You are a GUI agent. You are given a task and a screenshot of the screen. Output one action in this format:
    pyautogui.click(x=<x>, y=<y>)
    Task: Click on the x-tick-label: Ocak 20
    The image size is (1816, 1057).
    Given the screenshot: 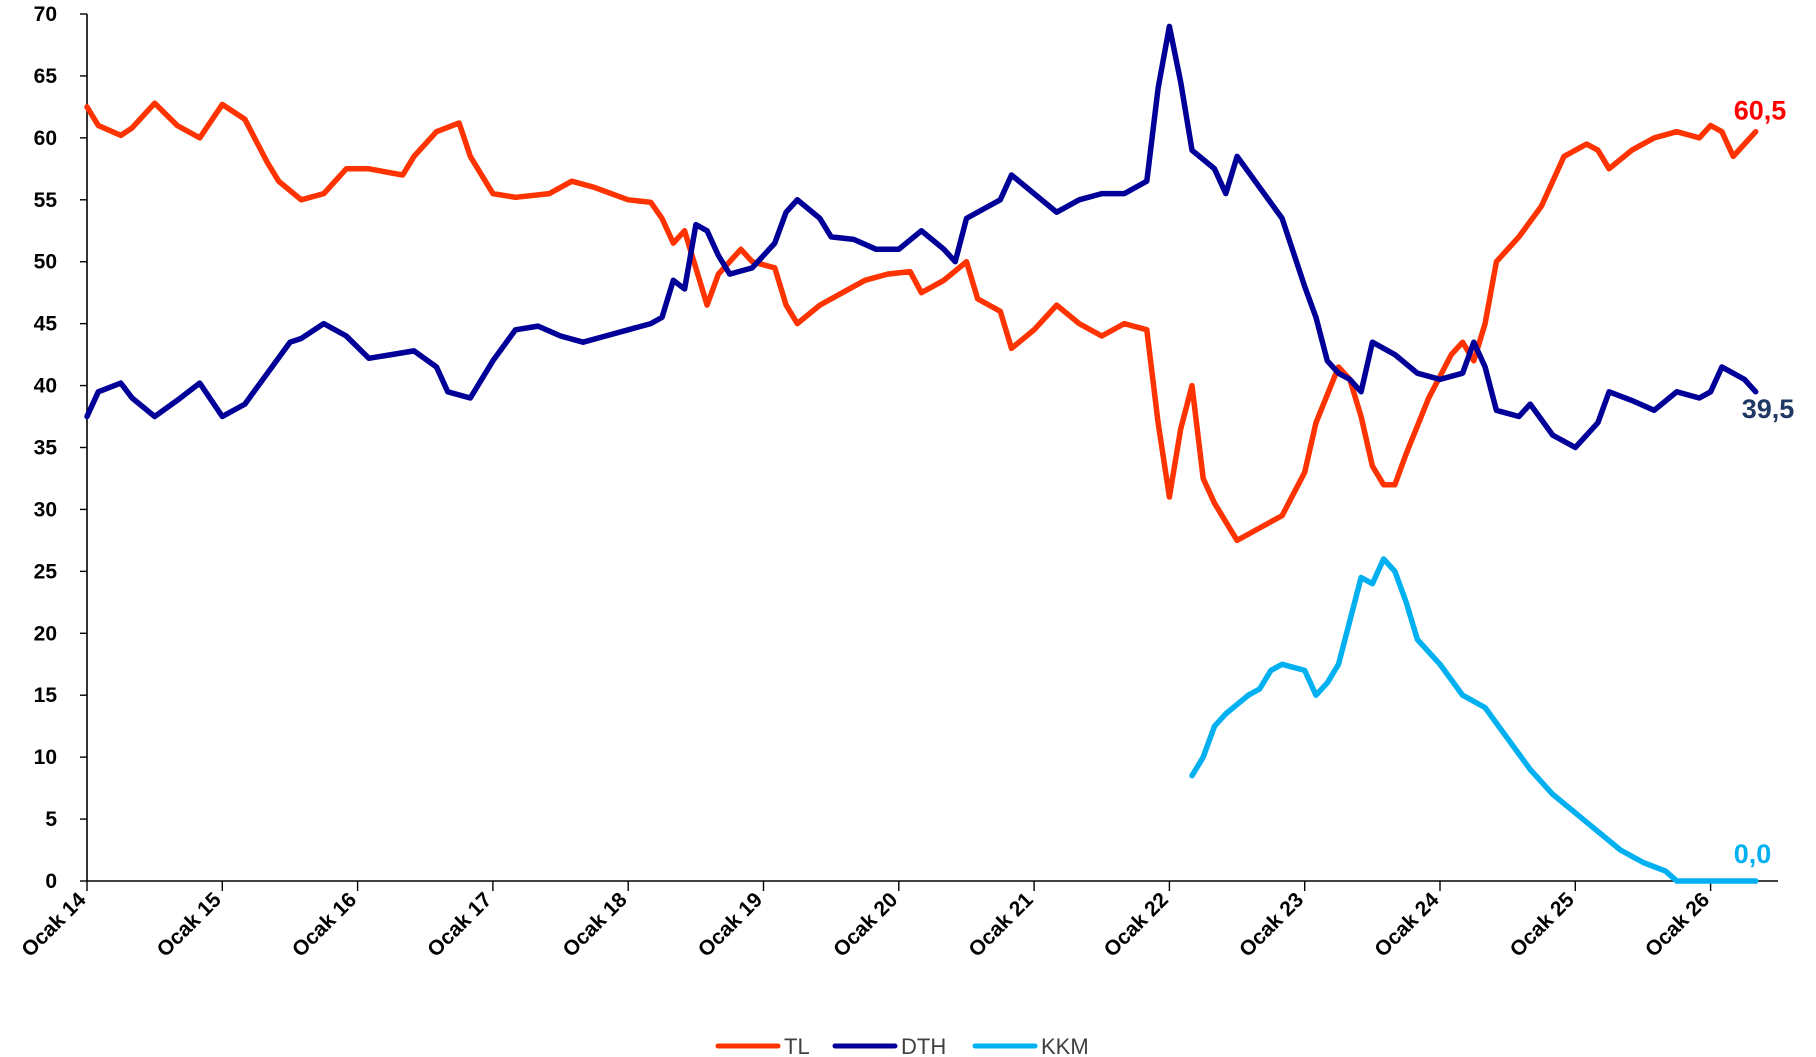 What is the action you would take?
    pyautogui.click(x=865, y=924)
    